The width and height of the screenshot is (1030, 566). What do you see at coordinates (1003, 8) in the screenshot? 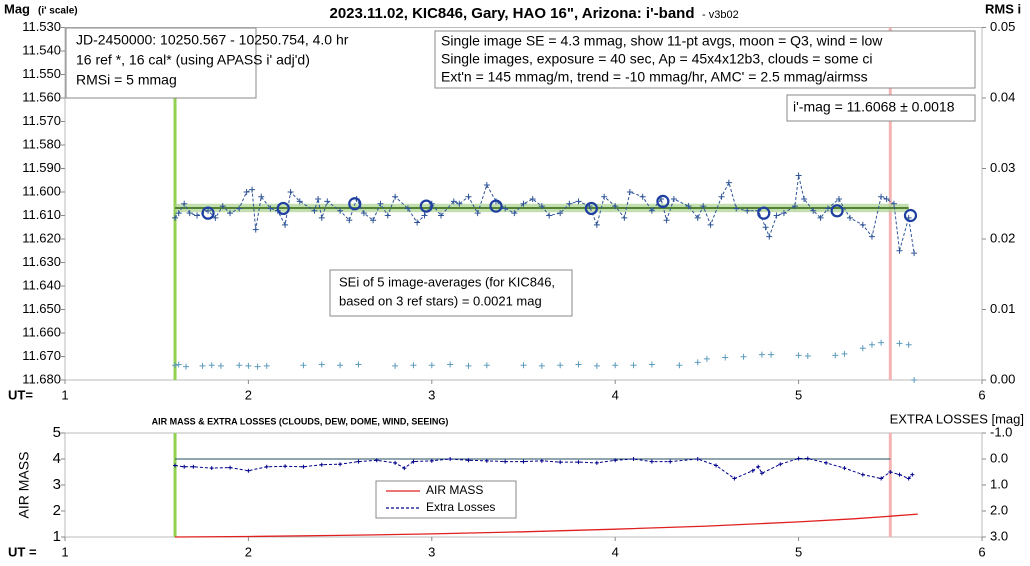
I see `y2-axis-label: RMS i` at bounding box center [1003, 8].